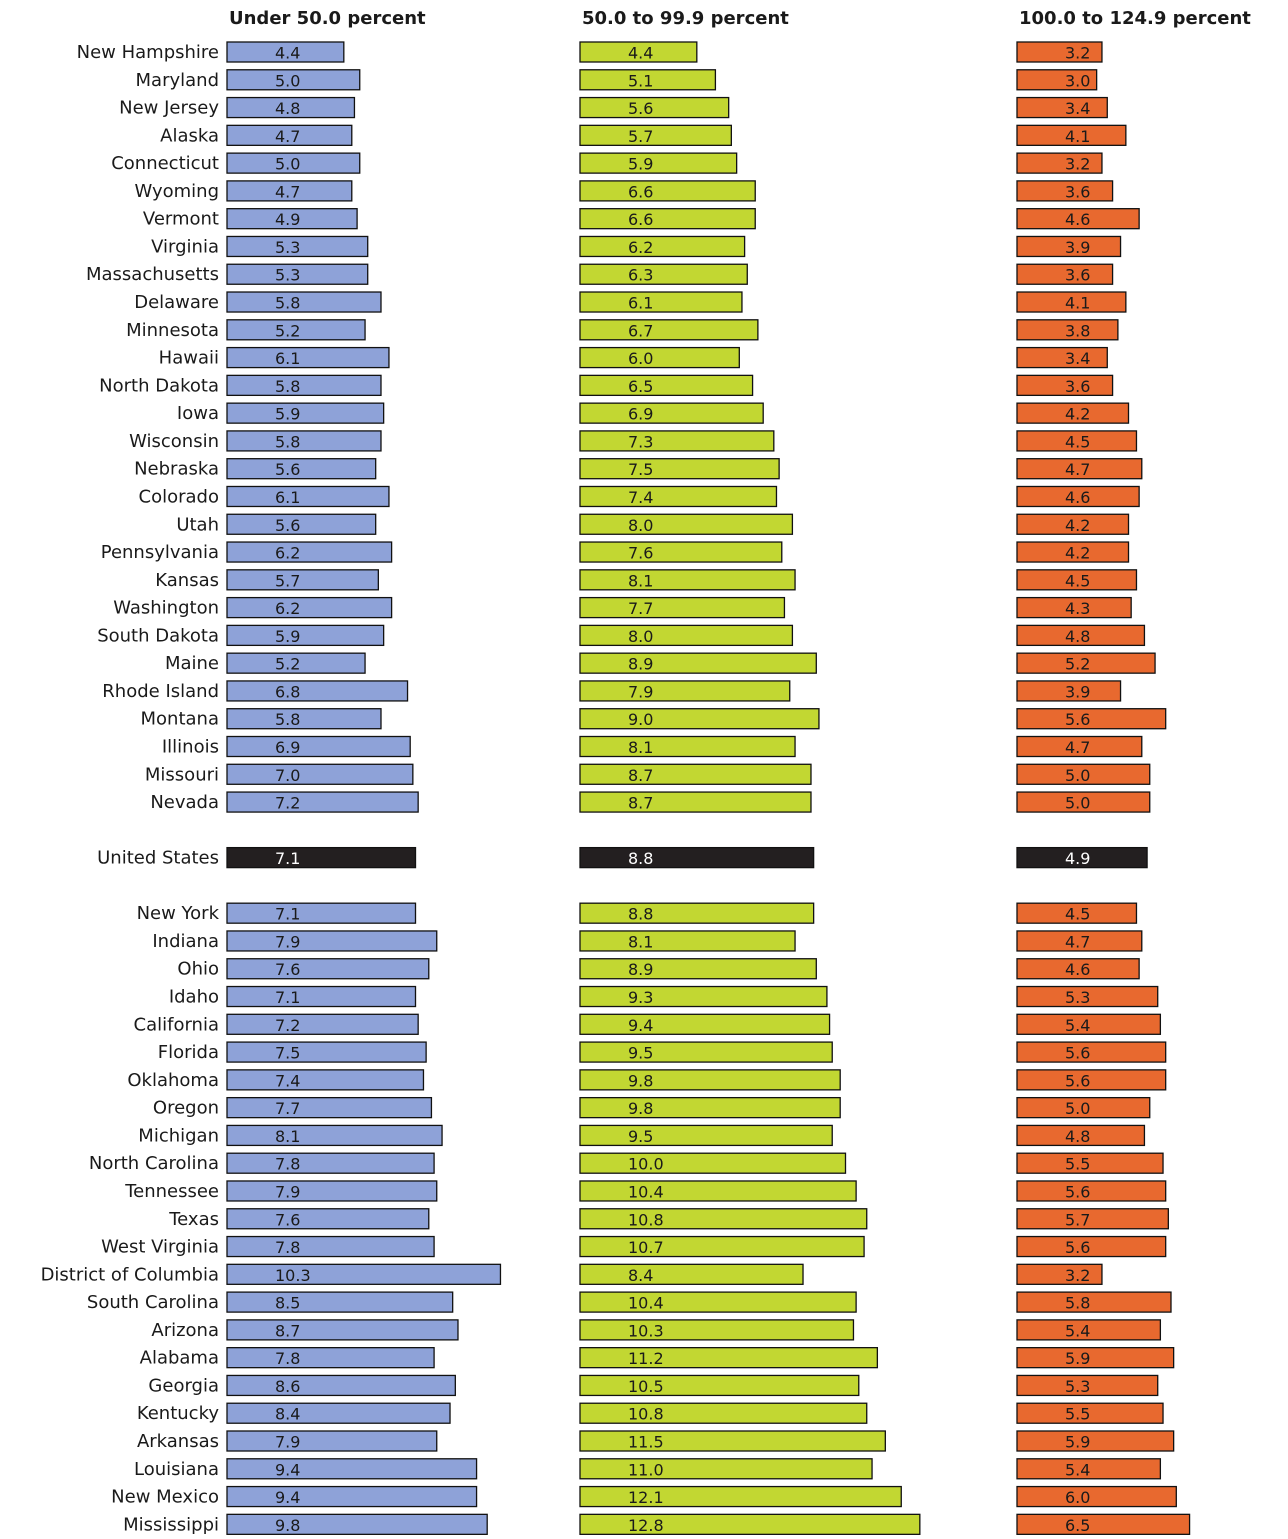 This screenshot has width=1288, height=1539. I want to click on category-label: New Hampshire, so click(148, 52).